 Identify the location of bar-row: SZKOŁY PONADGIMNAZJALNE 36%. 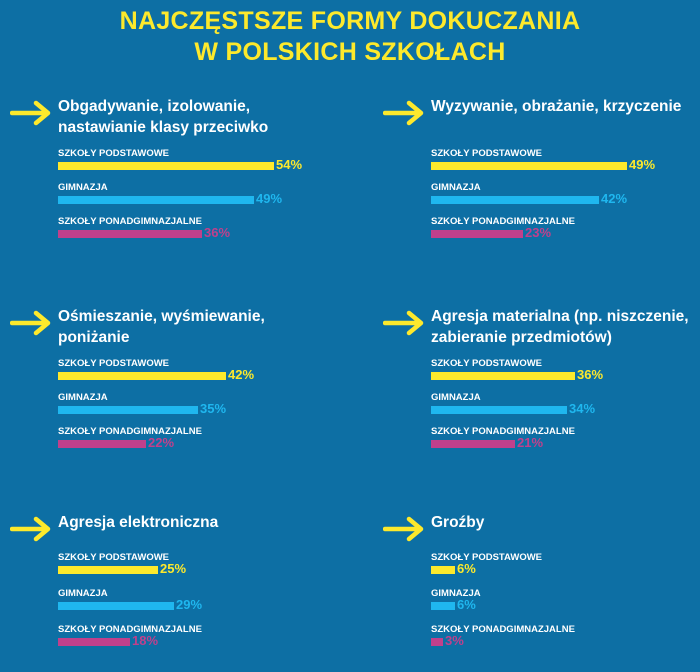
(188, 233).